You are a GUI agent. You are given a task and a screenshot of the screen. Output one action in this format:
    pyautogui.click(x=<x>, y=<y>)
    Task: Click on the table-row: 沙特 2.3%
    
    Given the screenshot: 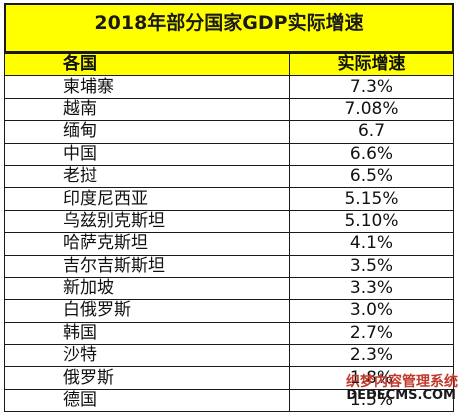 What is the action you would take?
    pyautogui.click(x=229, y=356)
    